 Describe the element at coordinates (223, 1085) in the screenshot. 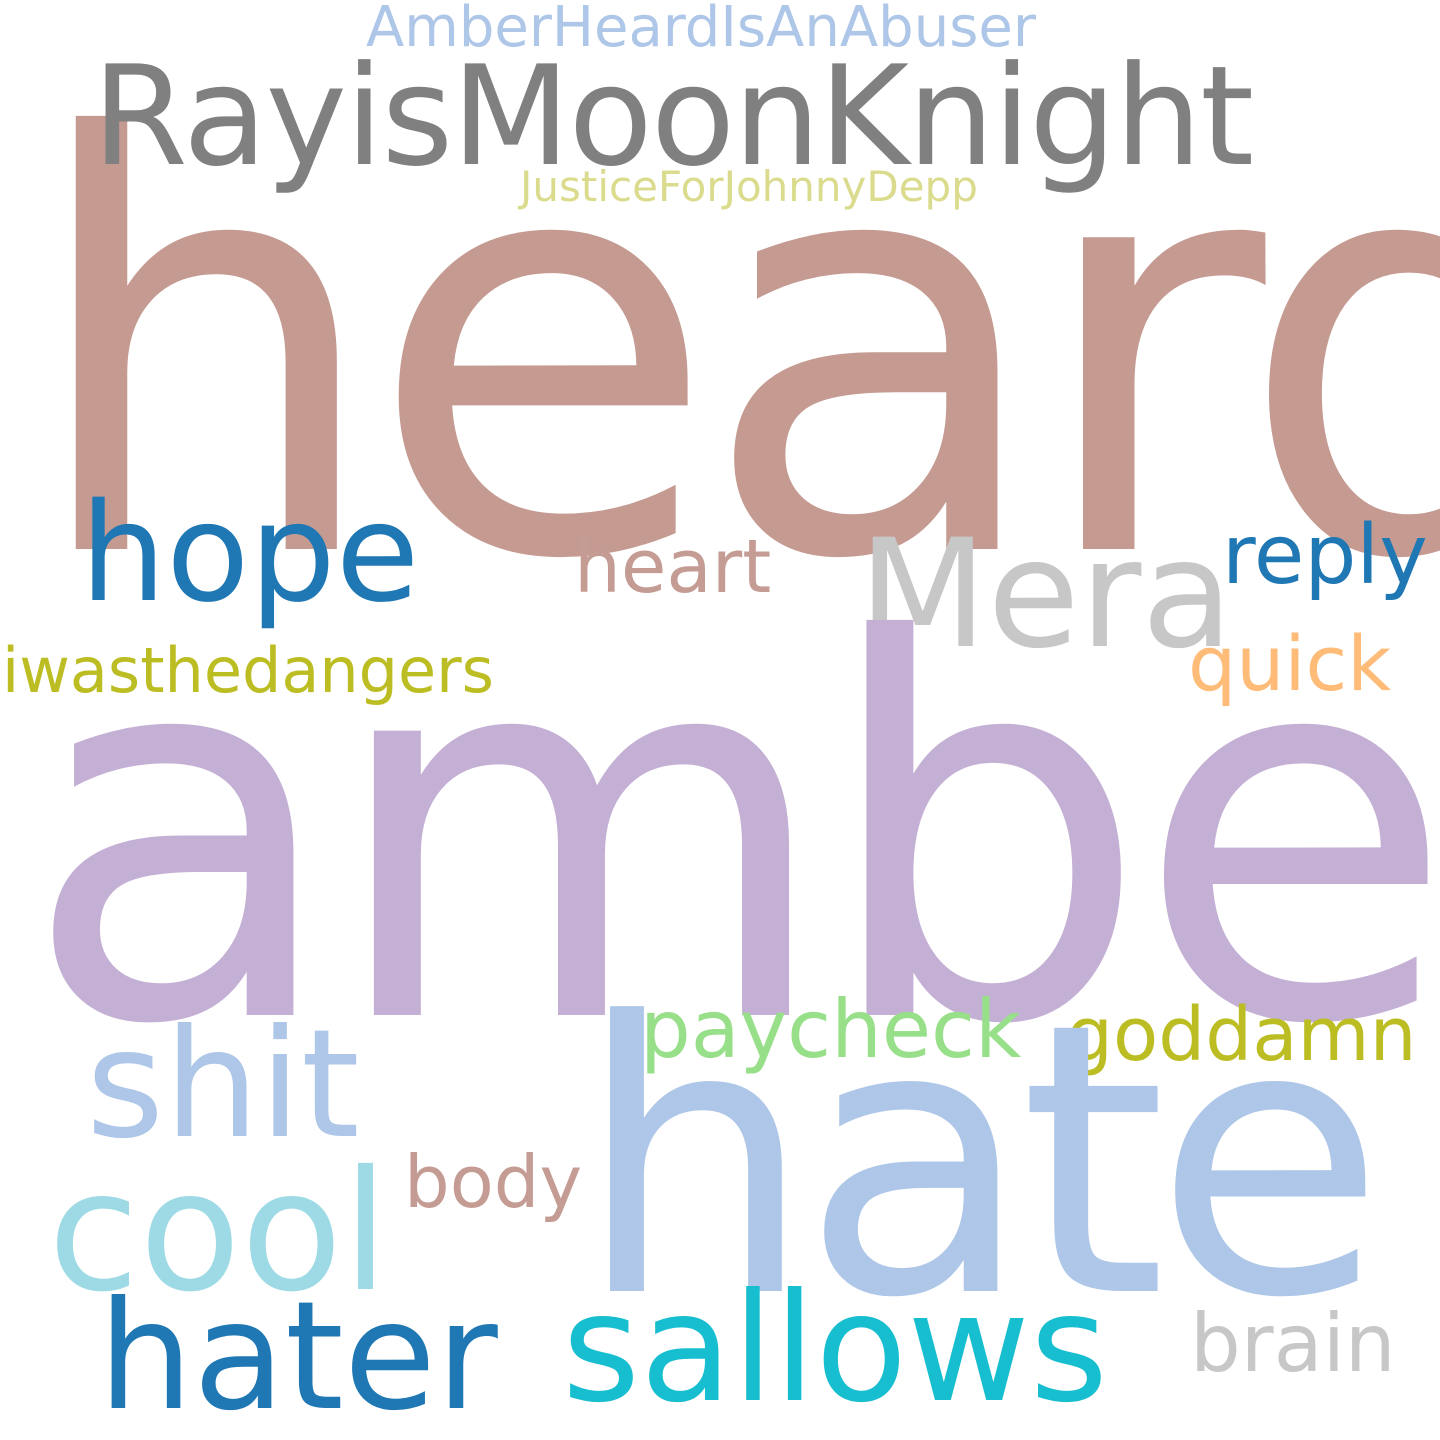

I see `word-shit: shit` at that location.